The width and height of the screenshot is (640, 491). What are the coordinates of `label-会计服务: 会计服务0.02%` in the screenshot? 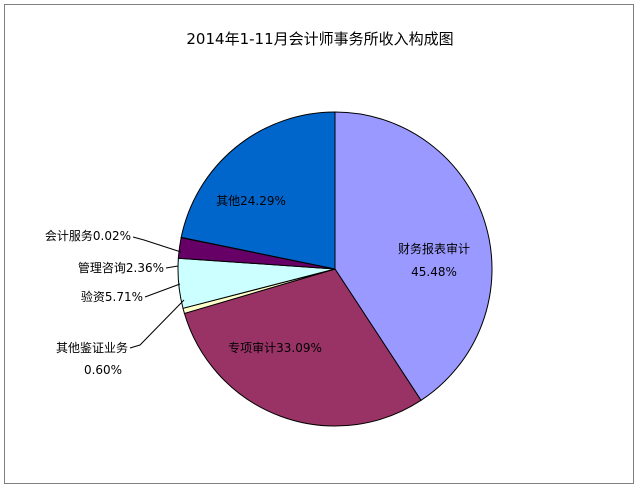 It's located at (88, 235).